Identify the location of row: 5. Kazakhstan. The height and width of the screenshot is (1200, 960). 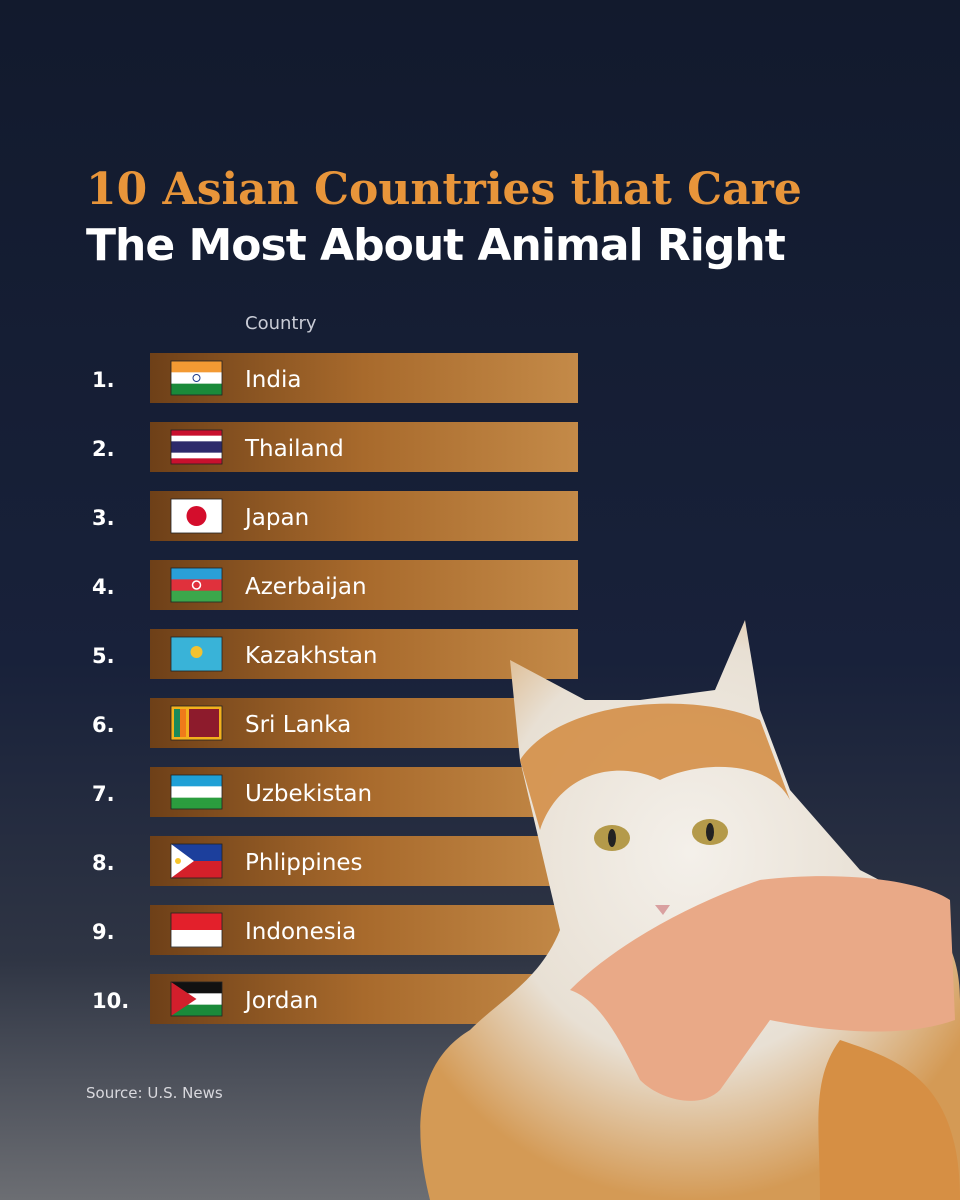
(335, 654).